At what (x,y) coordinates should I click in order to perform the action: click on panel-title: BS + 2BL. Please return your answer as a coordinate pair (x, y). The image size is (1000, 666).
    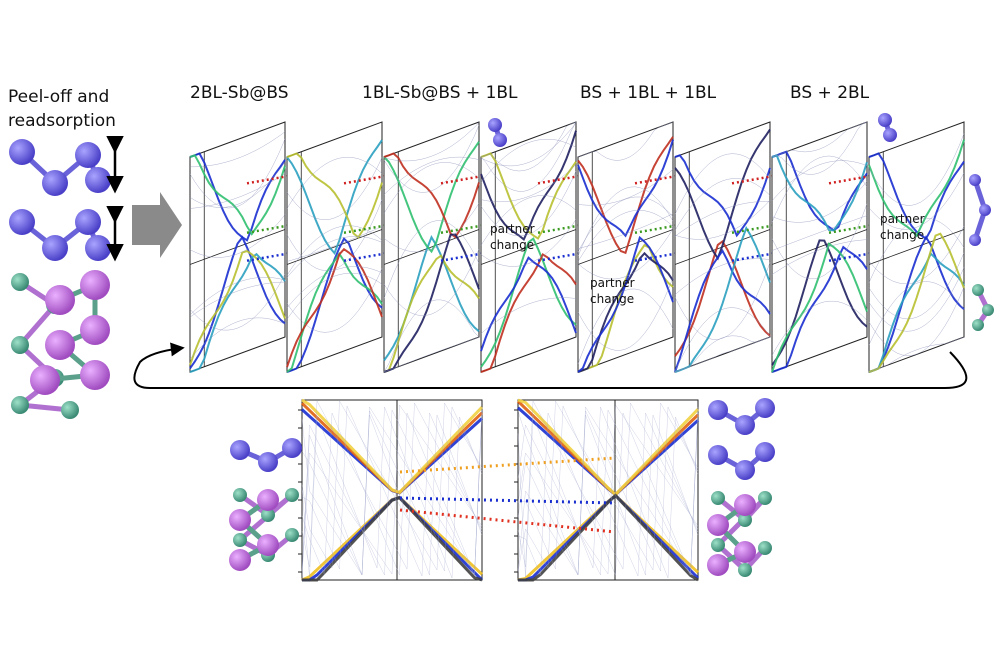
    Looking at the image, I should click on (830, 93).